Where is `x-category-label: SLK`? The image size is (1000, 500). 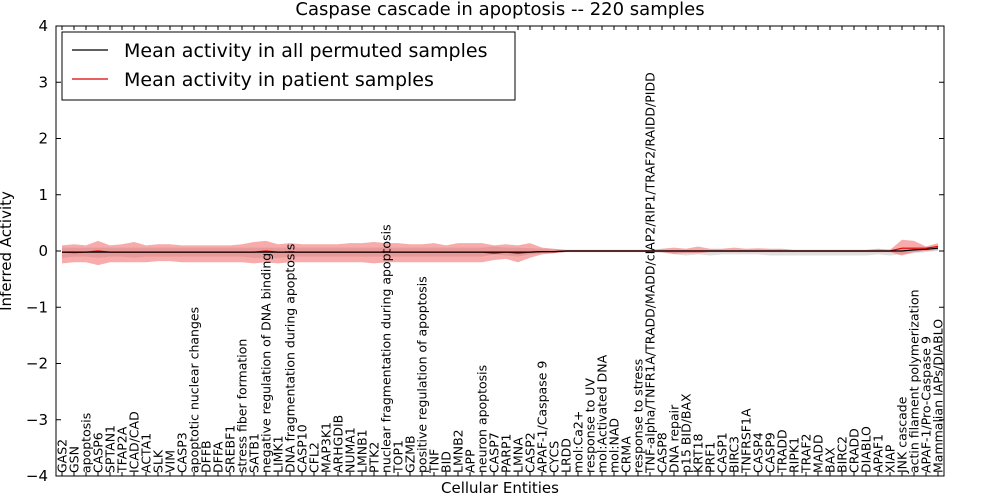
x-category-label: SLK is located at coordinates (158, 461).